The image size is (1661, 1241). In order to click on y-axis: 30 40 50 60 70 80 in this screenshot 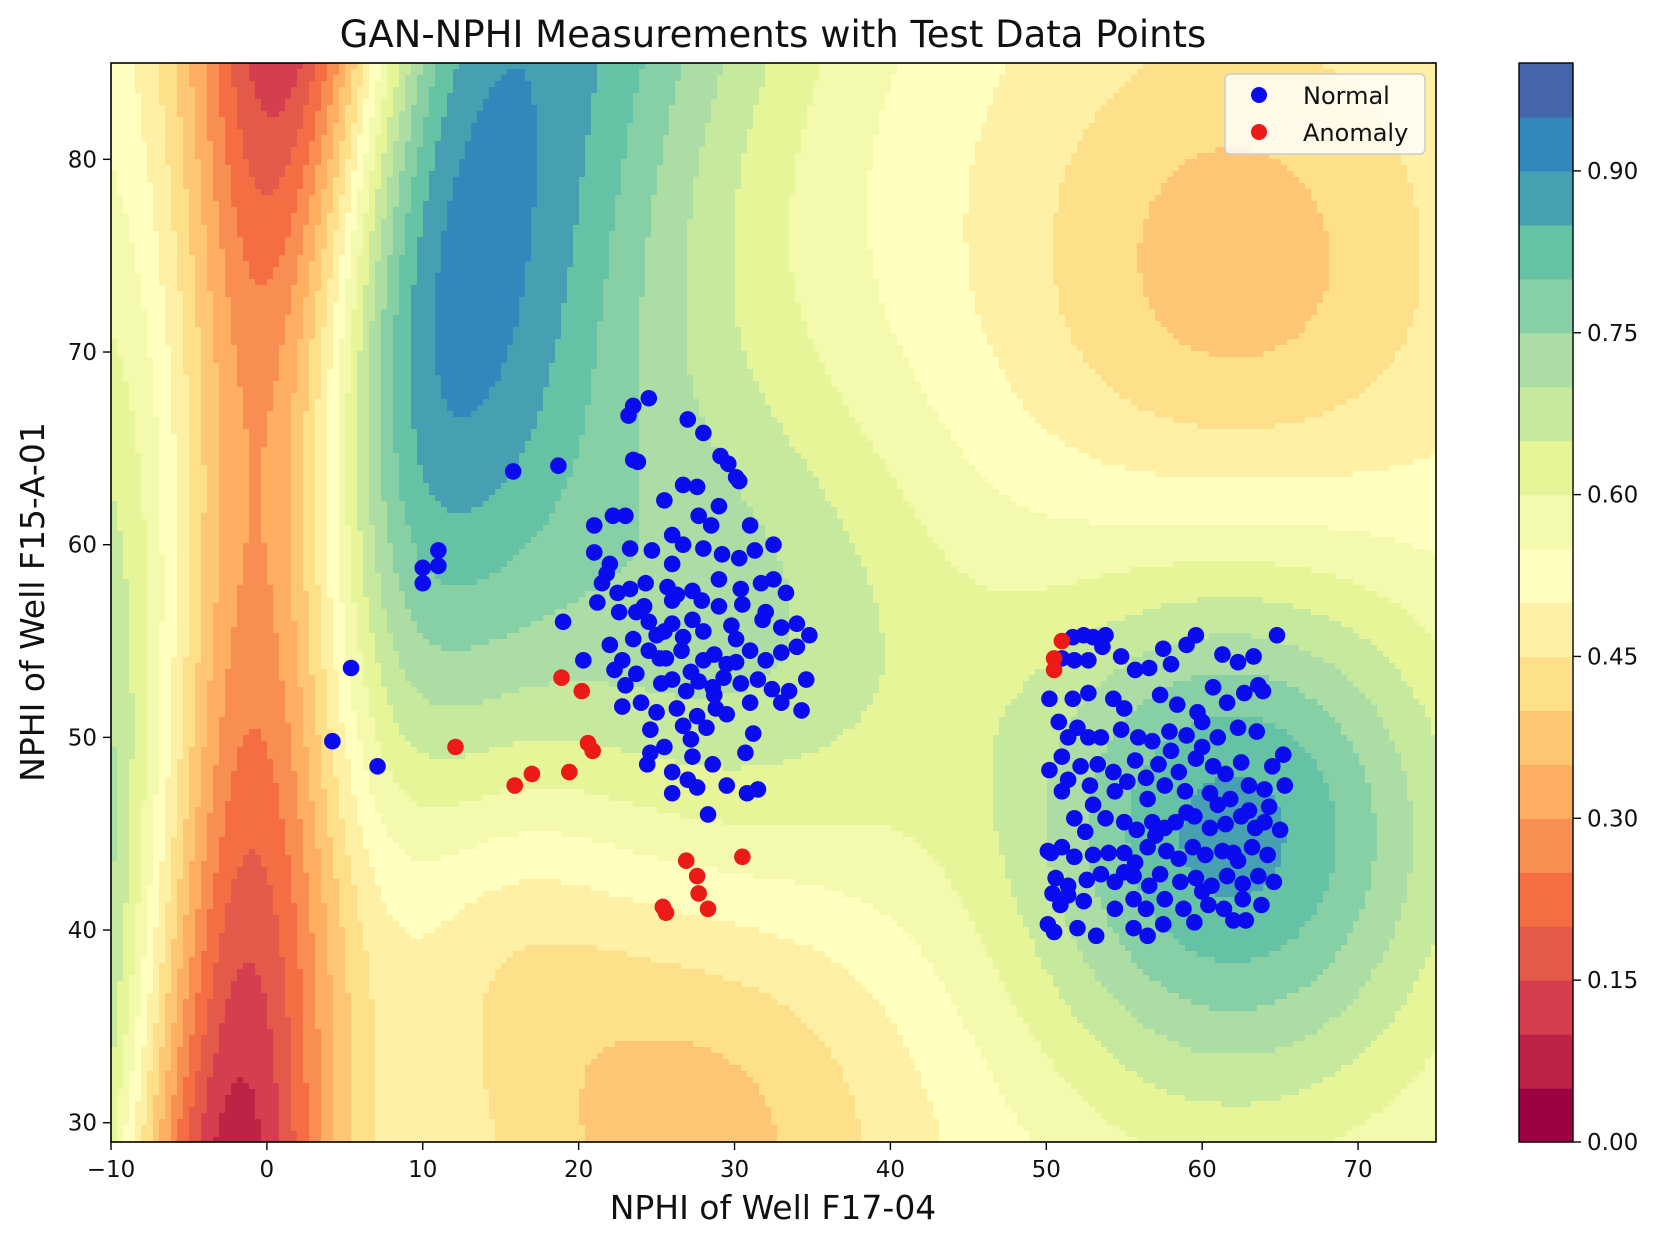, I will do `click(89, 642)`.